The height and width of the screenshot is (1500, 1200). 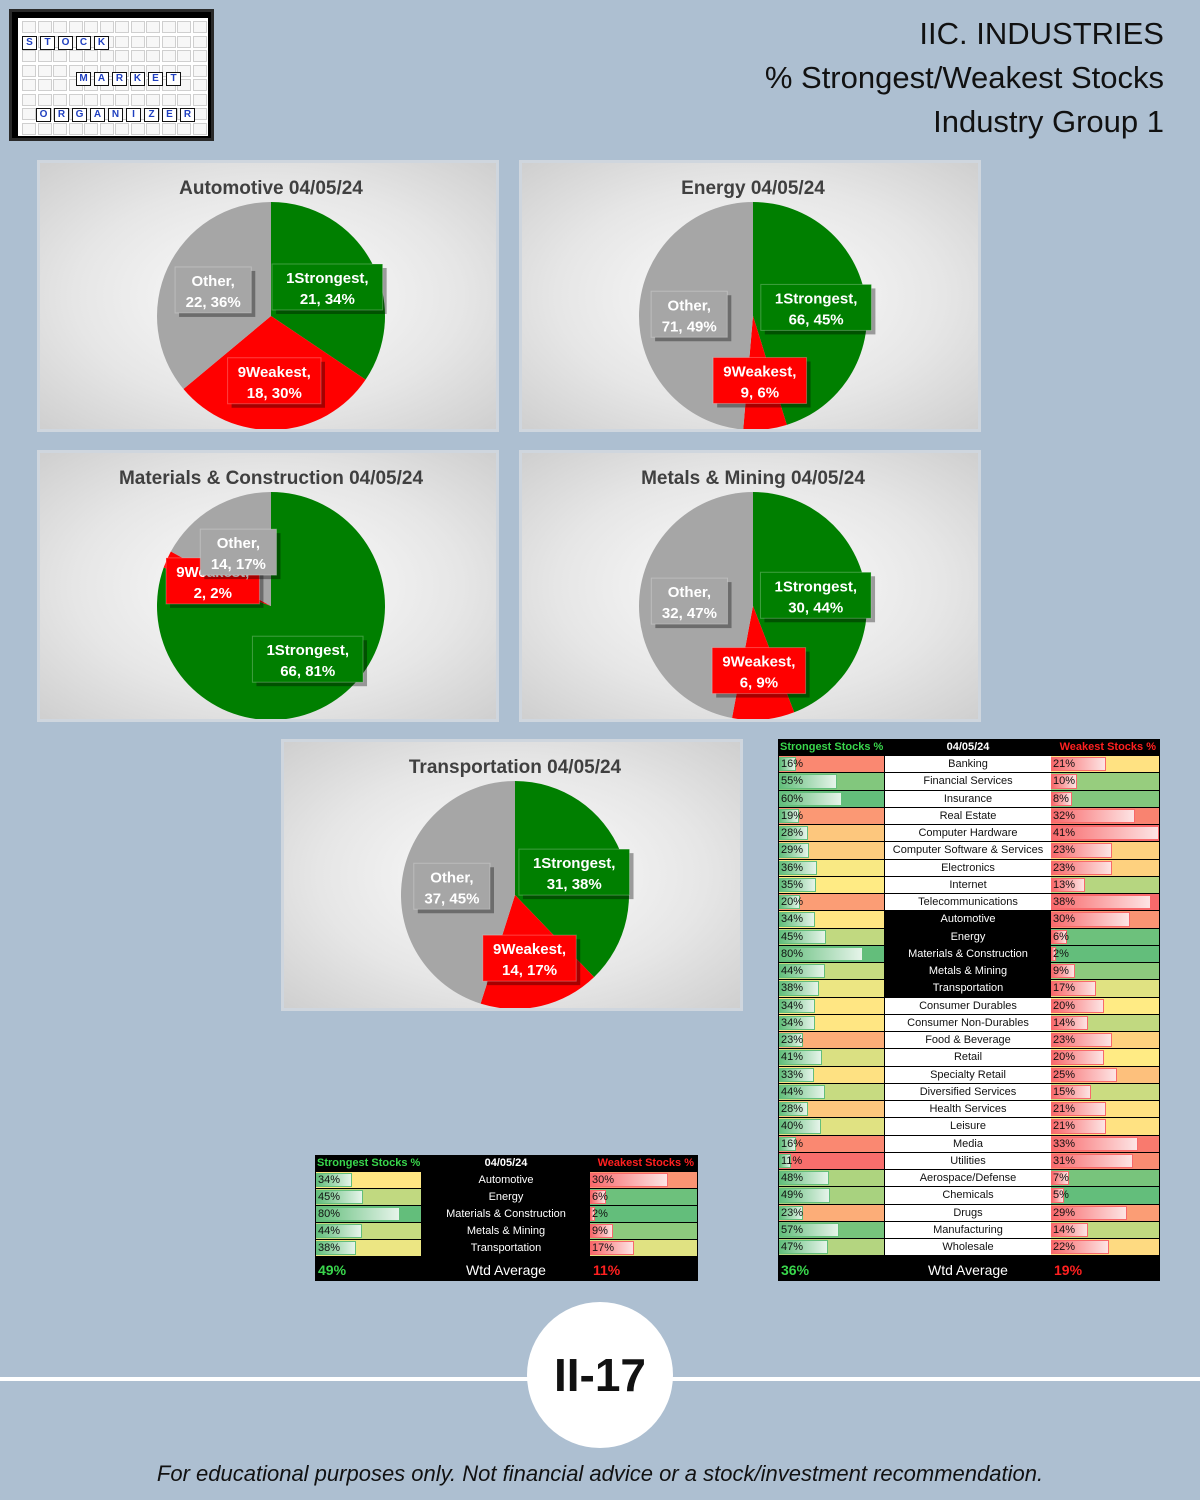 What do you see at coordinates (215, 291) in the screenshot?
I see `slice-label-other: Other, 22, 36%` at bounding box center [215, 291].